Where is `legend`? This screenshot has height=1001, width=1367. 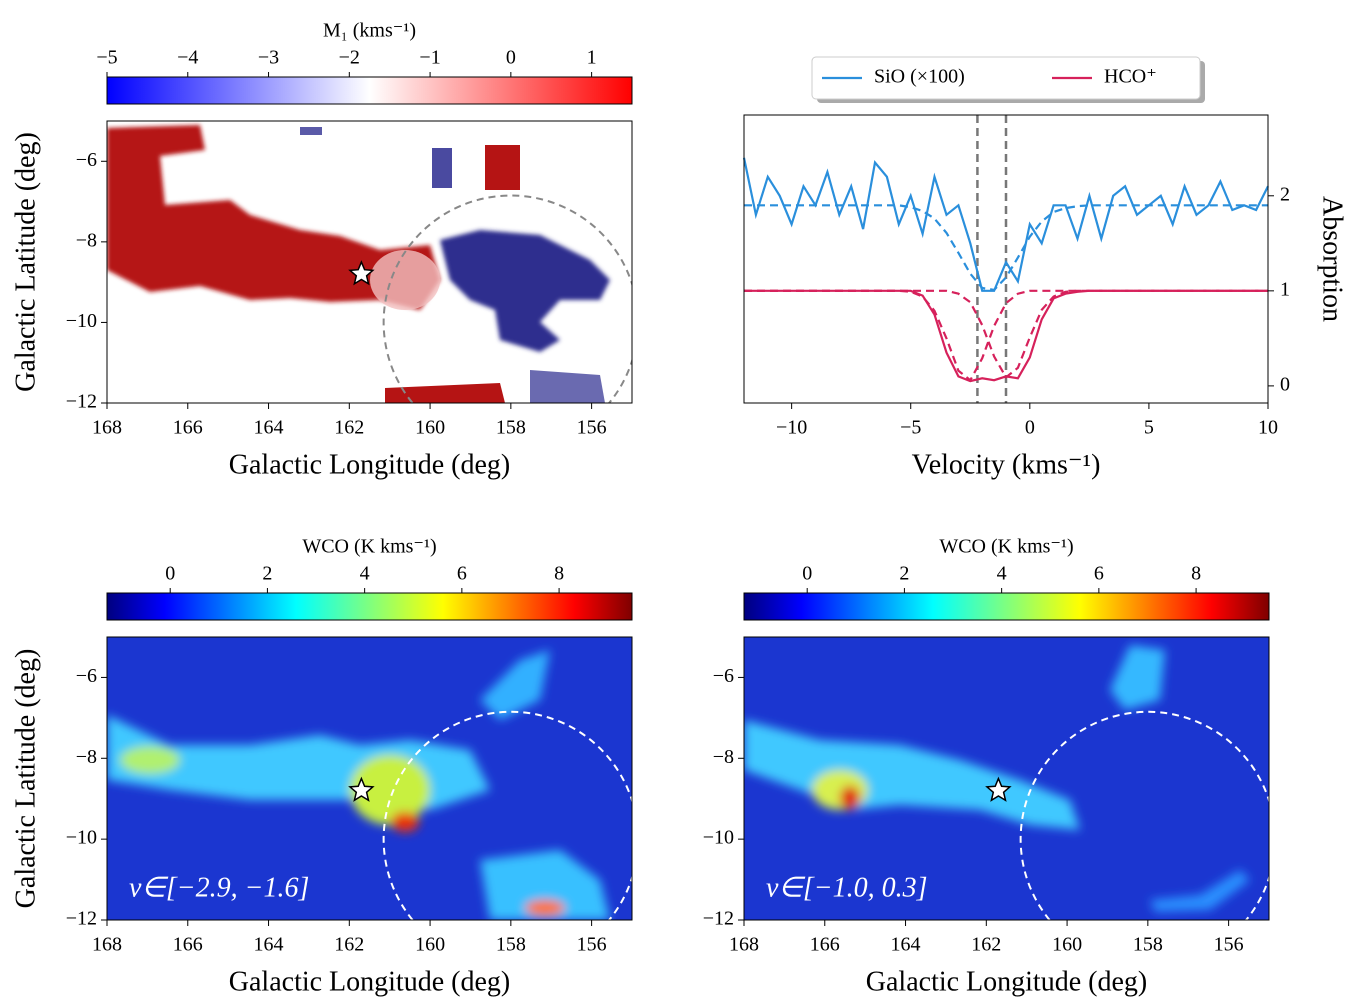 legend is located at coordinates (1008, 79).